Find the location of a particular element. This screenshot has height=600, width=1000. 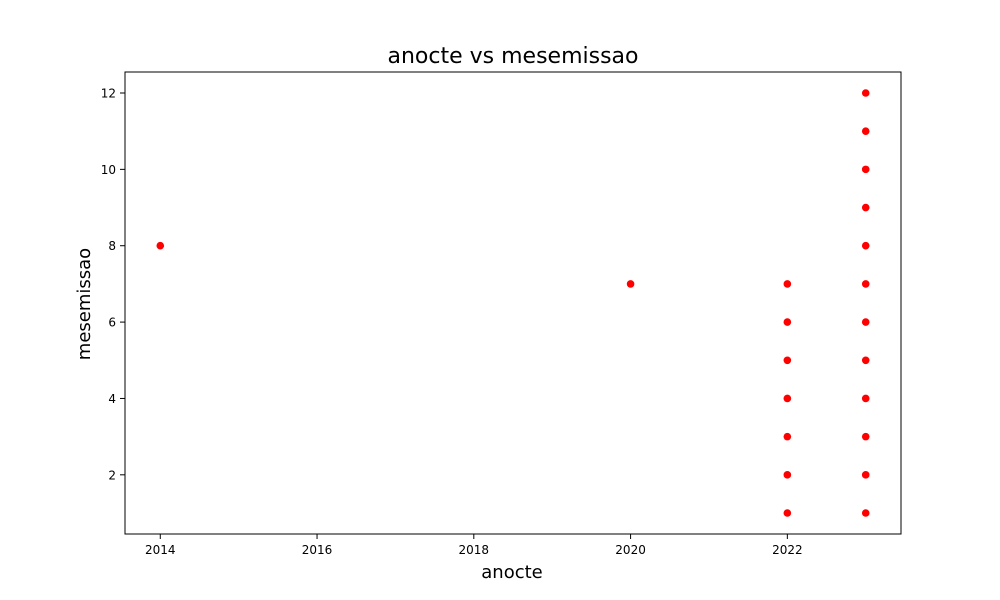

x-tick-label: 2022 is located at coordinates (787, 550).